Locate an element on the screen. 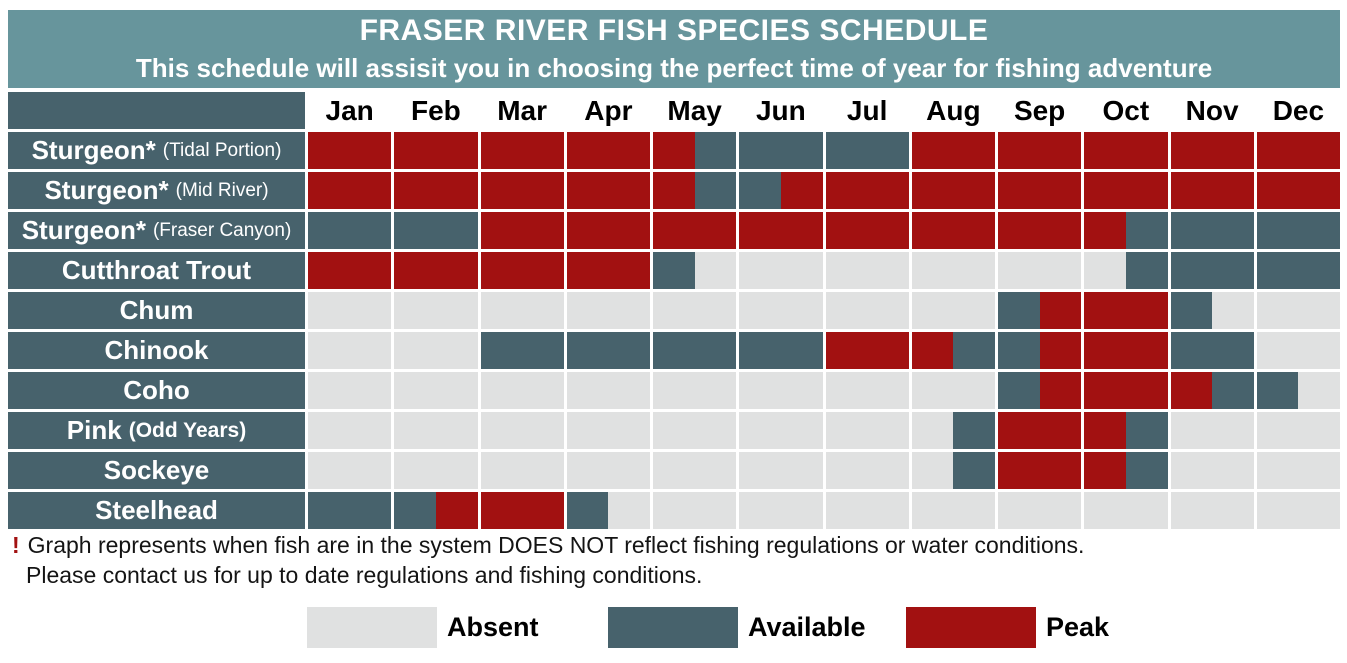 This screenshot has height=663, width=1347. schedule-cell-sturgeon-nov-h1 is located at coordinates (1191, 230).